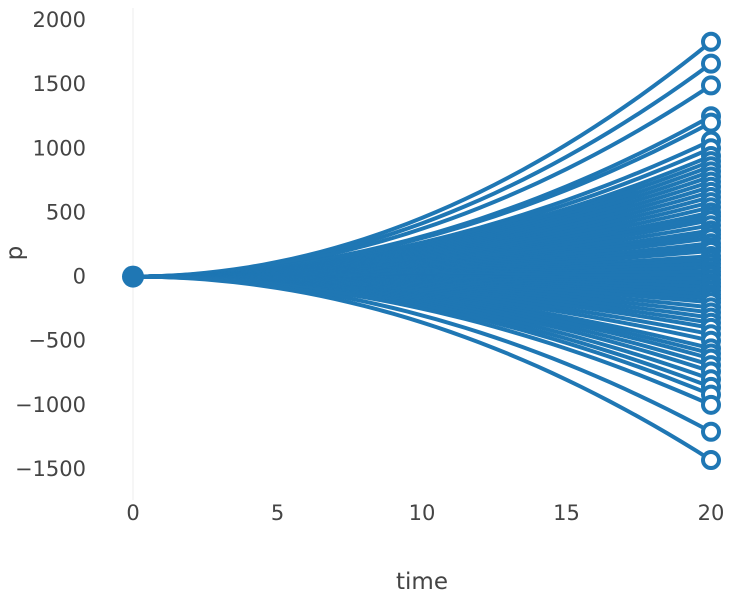  I want to click on y-tick-label: 2000, so click(59, 20).